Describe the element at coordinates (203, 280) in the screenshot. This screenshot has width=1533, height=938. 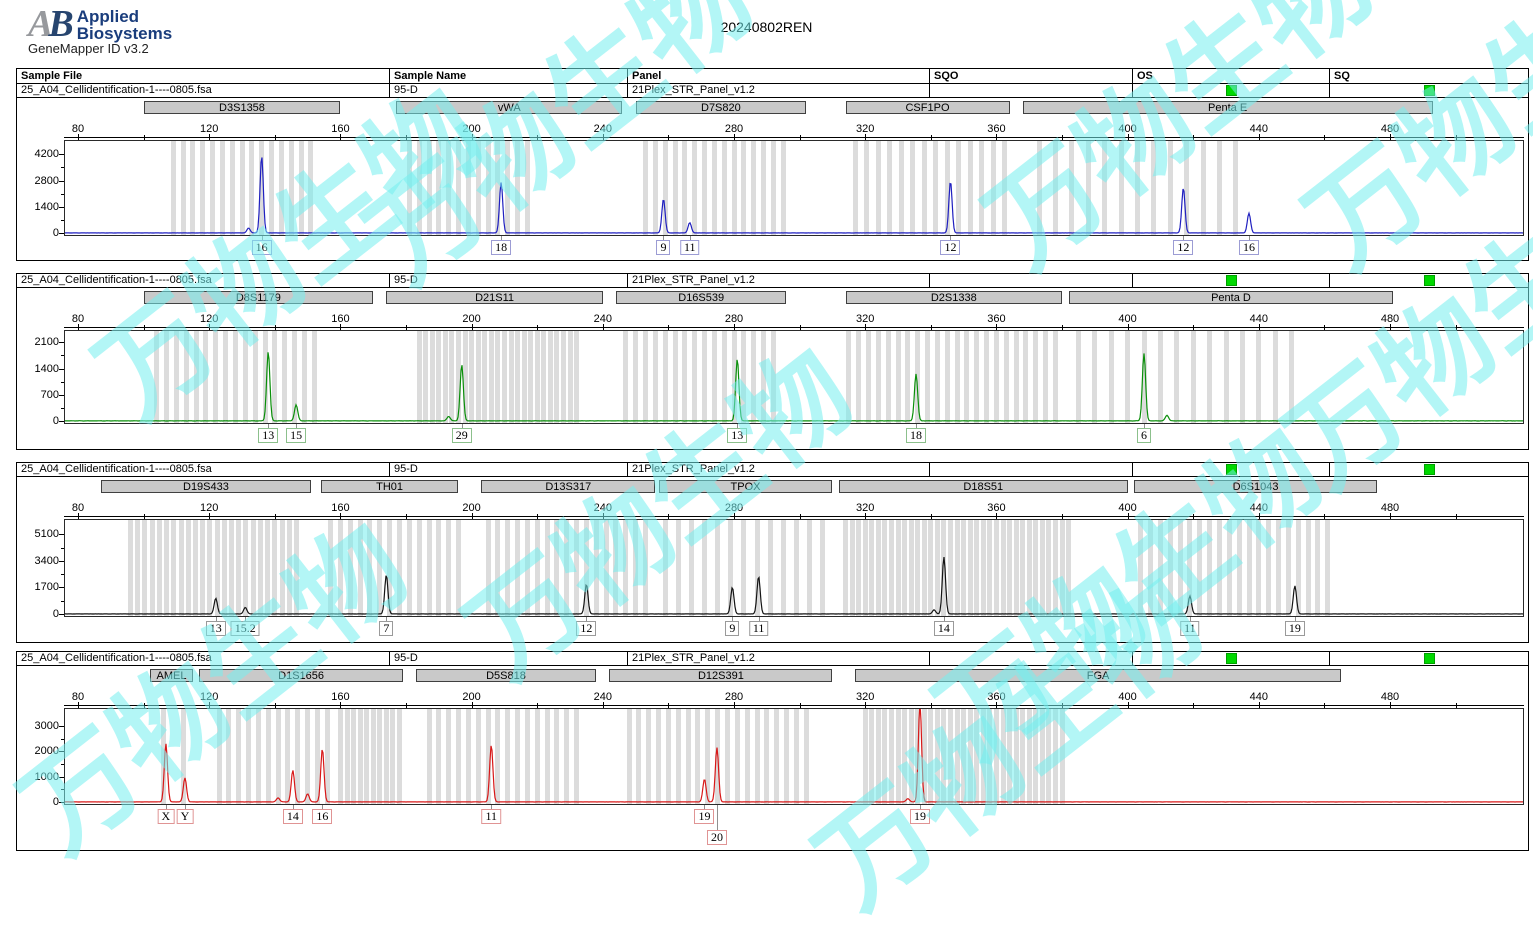
I see `sample-file-value: 25_A04_Cellidentification-1----0805.fsa` at that location.